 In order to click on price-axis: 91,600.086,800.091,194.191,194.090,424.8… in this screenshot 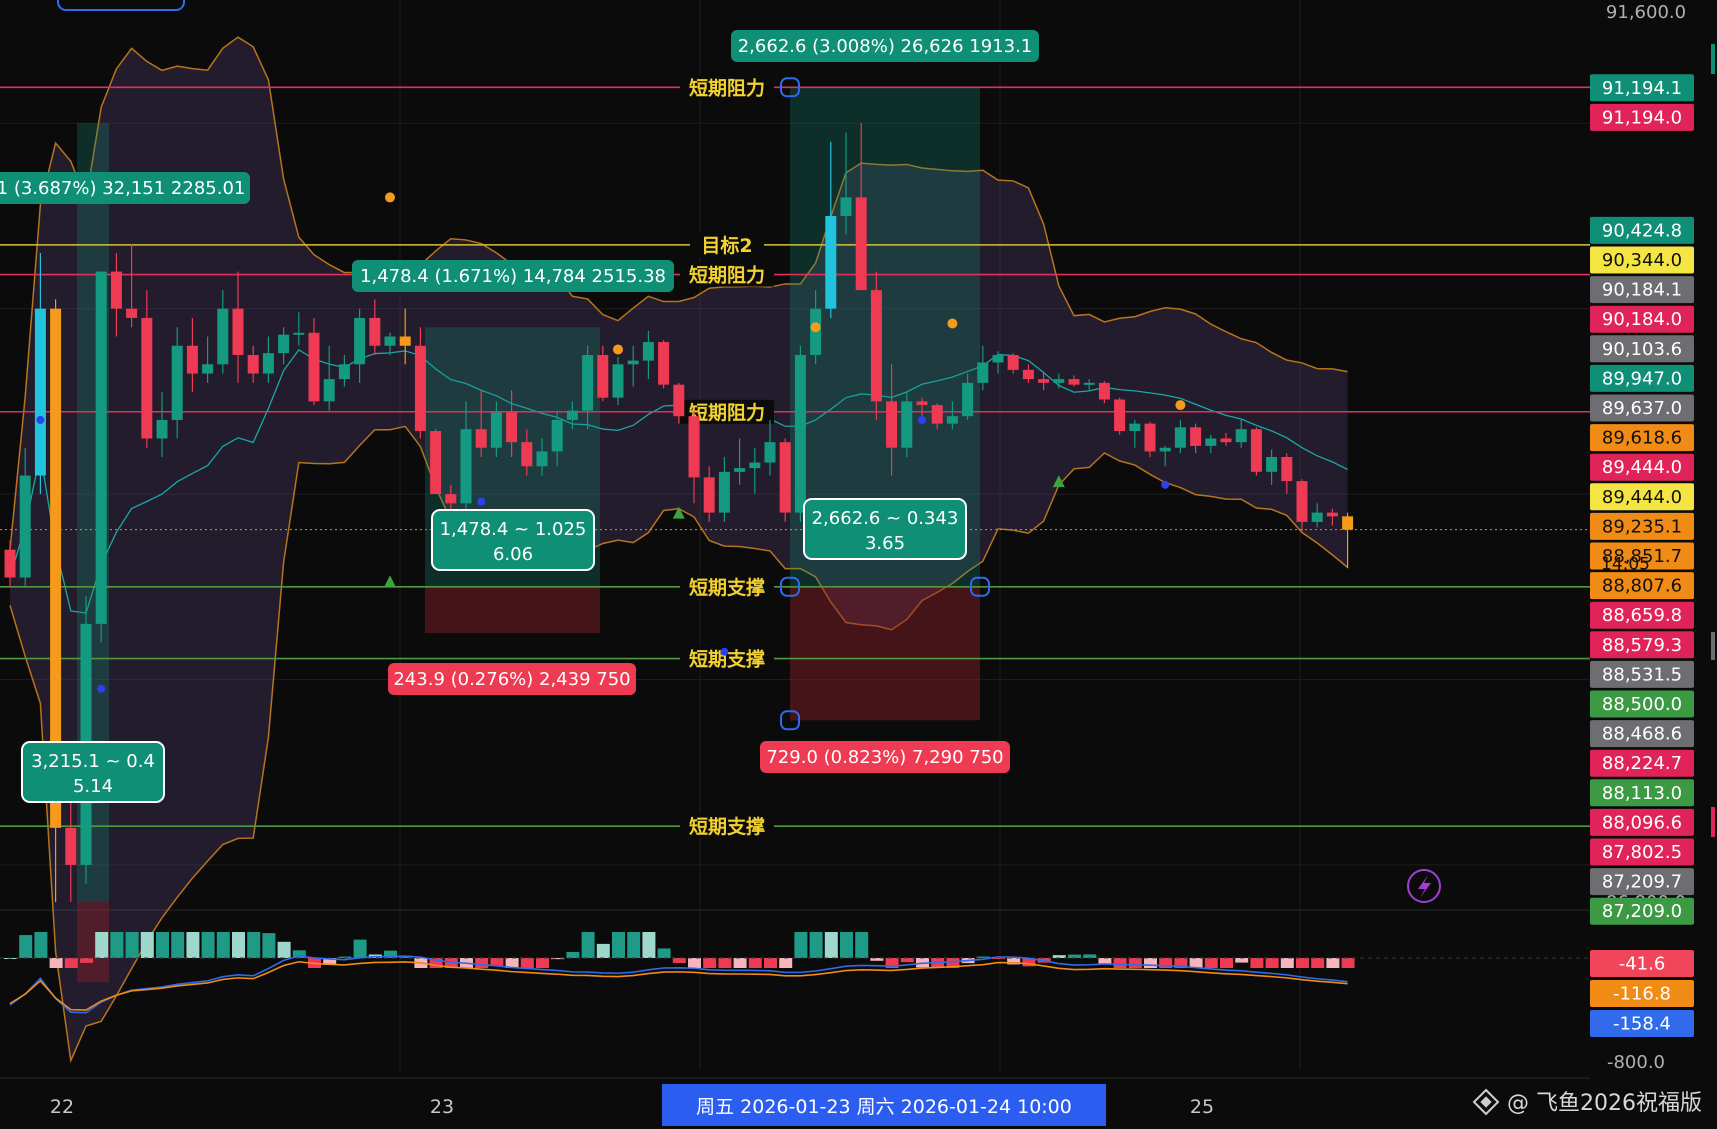, I will do `click(1653, 564)`.